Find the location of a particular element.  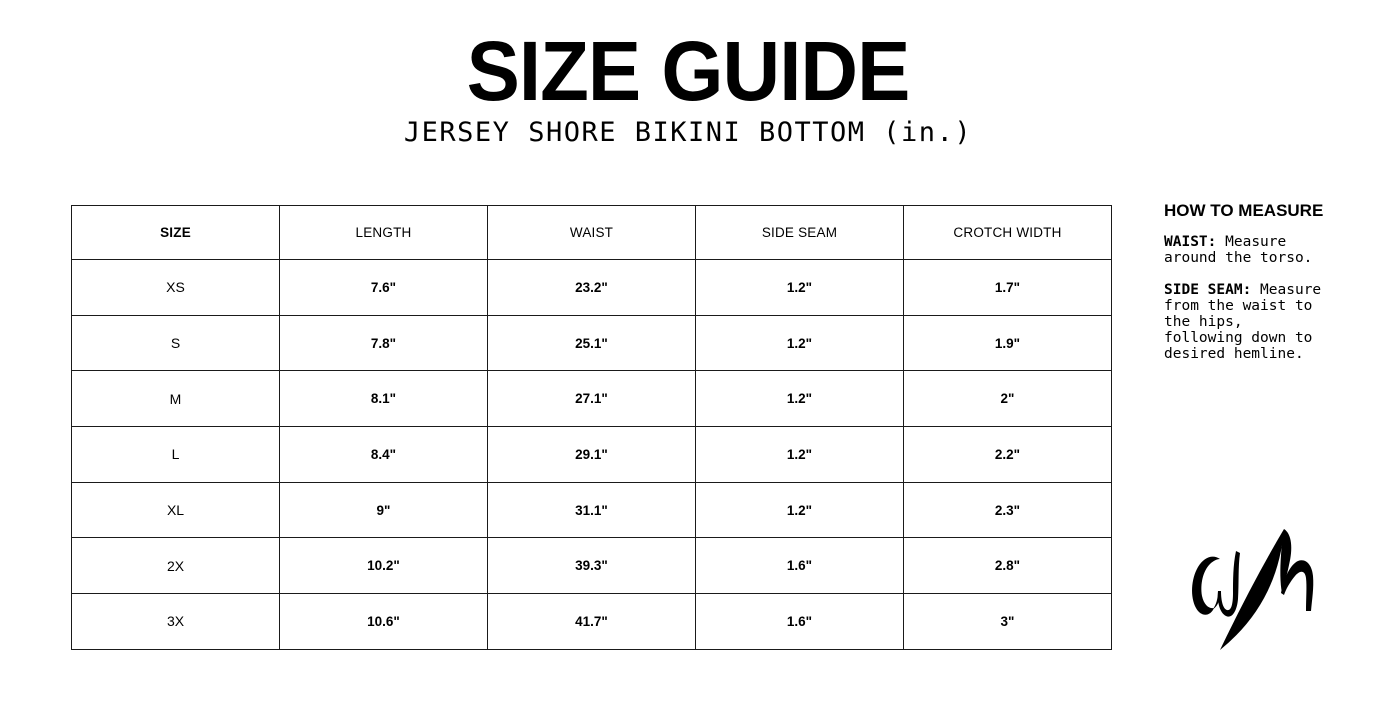

measure-text-waist: Measure around the torso. is located at coordinates (1238, 249).